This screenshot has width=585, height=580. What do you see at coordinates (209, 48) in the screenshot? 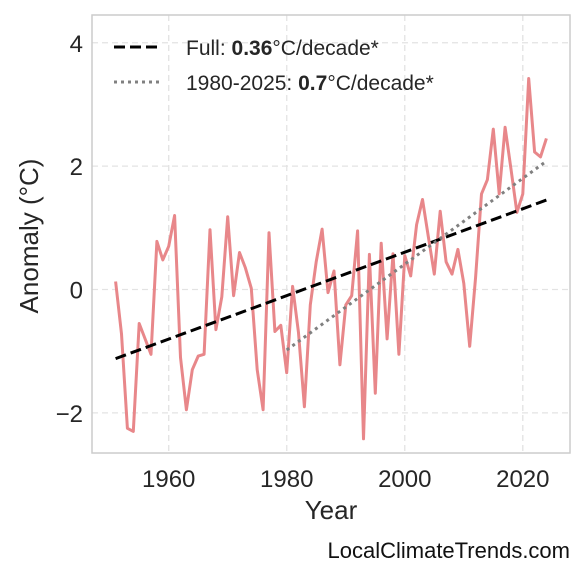
I see `legend-full-prefix: Full:` at bounding box center [209, 48].